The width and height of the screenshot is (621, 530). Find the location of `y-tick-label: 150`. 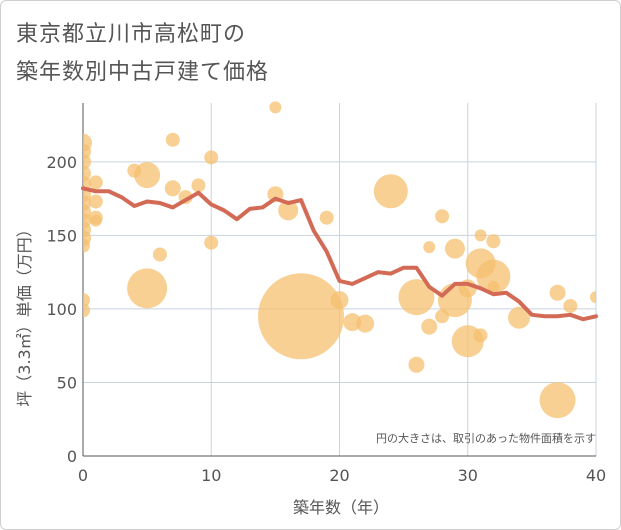

y-tick-label: 150 is located at coordinates (61, 235).